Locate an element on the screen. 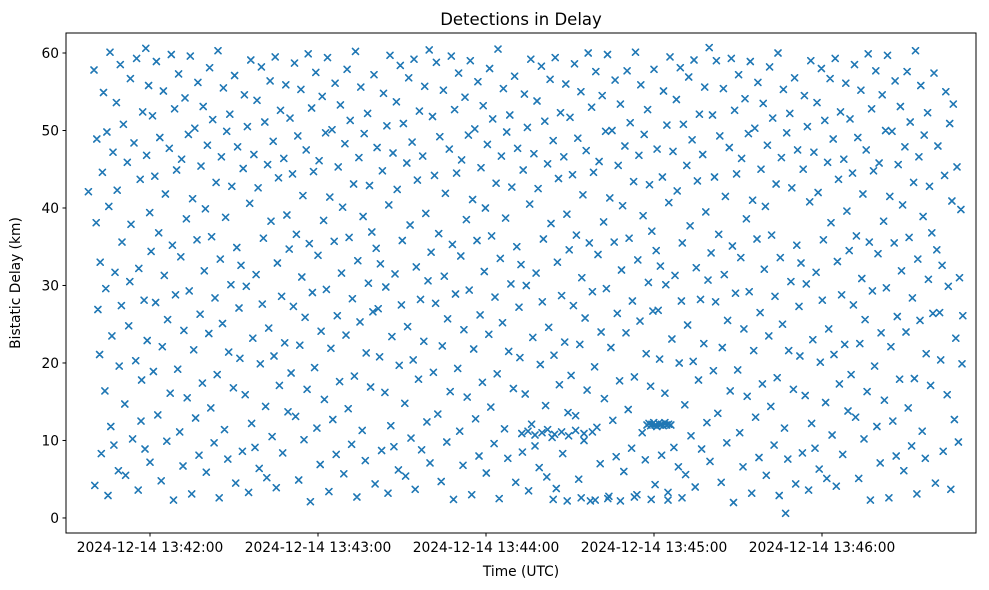 This screenshot has height=590, width=989. x-axis-label: Time (UTC) is located at coordinates (520, 572).